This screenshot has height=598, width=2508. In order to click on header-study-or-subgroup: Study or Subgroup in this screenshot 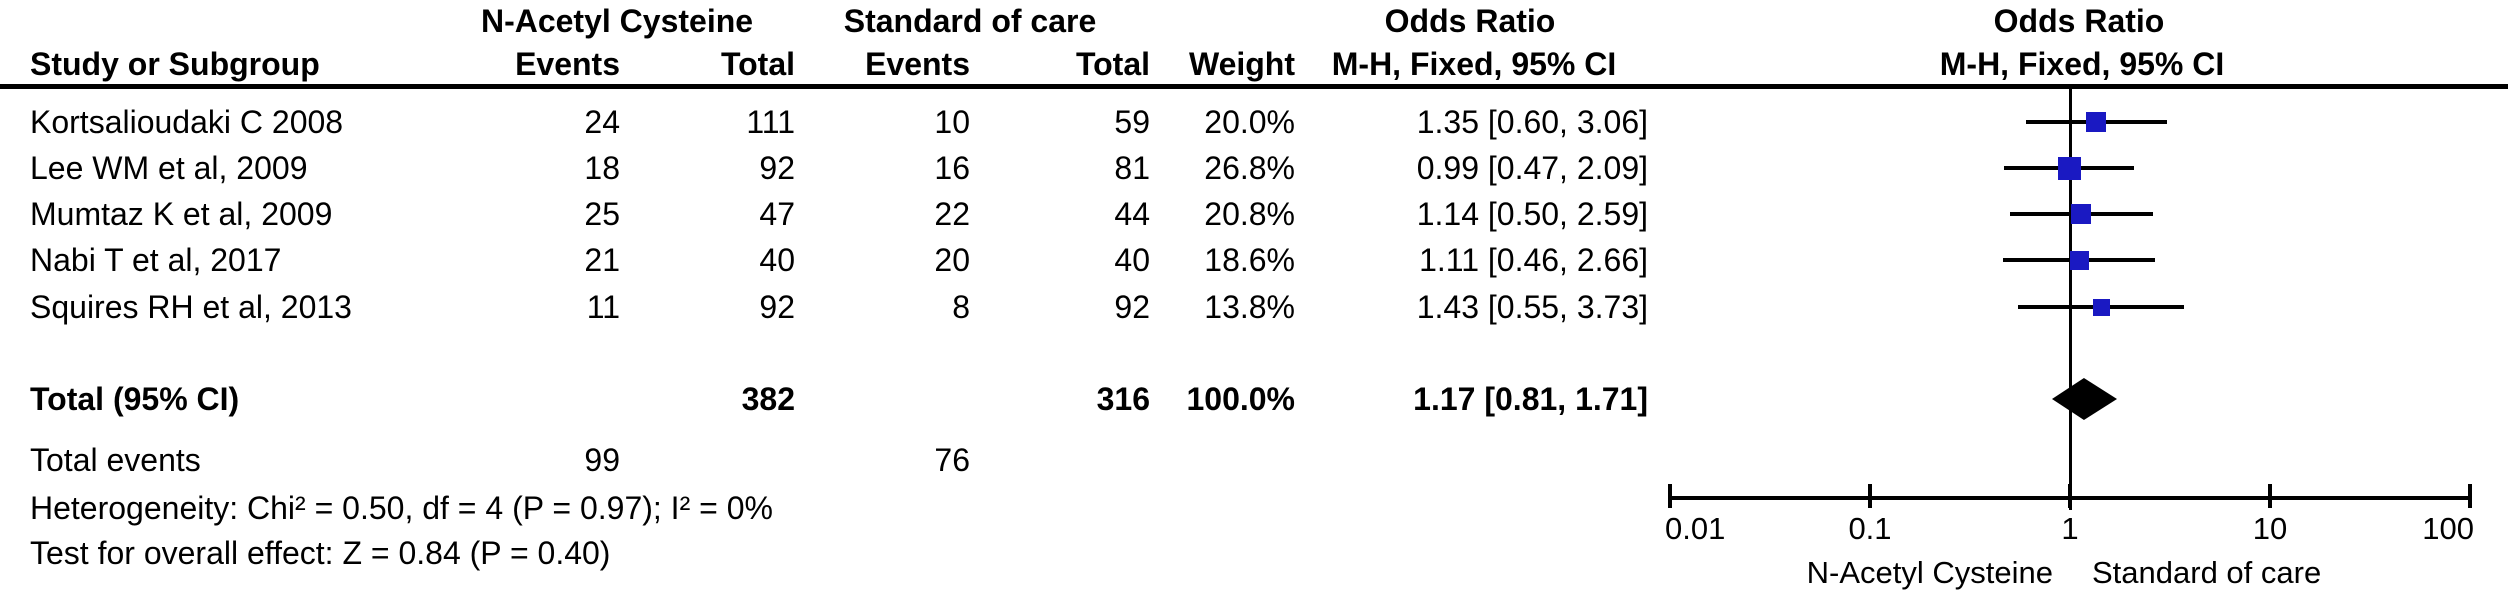, I will do `click(175, 64)`.